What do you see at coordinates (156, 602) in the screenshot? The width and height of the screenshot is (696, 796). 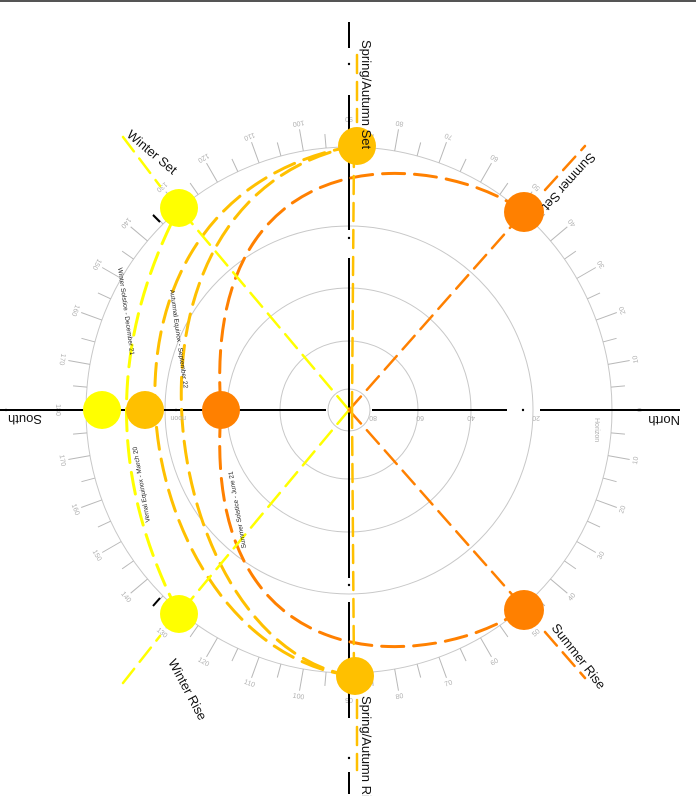 I see `winter-rise-marker` at bounding box center [156, 602].